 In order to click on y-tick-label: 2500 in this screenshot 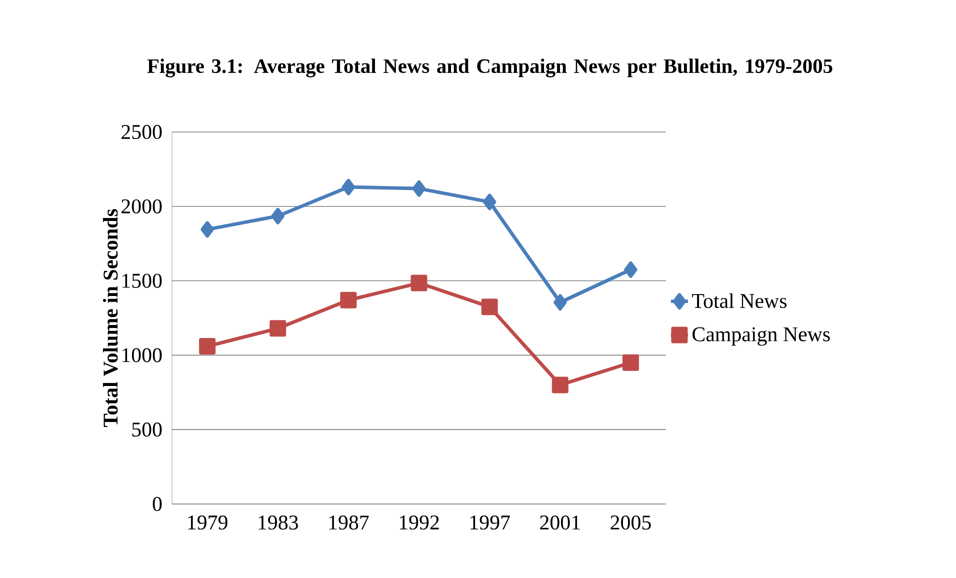, I will do `click(142, 132)`.